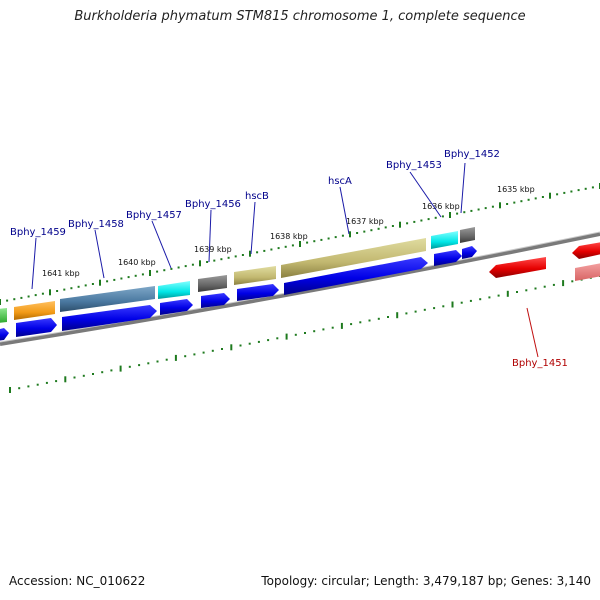 This screenshot has height=600, width=600. What do you see at coordinates (77, 581) in the screenshot?
I see `accession-text: Accession: NC_010622` at bounding box center [77, 581].